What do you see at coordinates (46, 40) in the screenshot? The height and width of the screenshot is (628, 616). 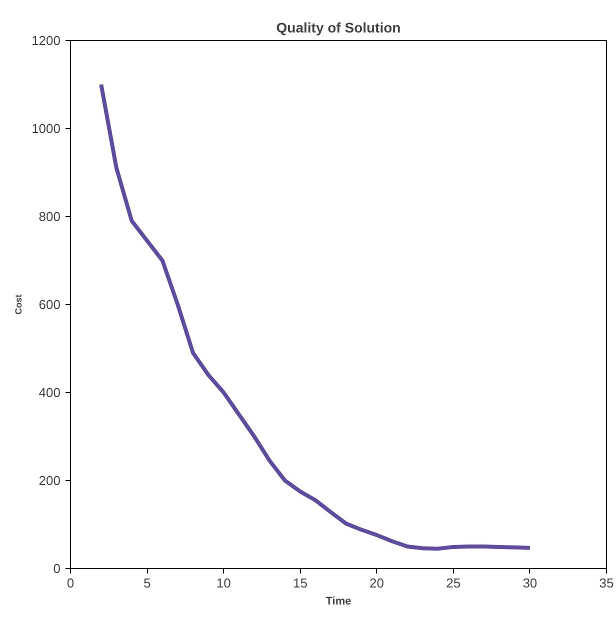 I see `y-tick-label: 1200` at bounding box center [46, 40].